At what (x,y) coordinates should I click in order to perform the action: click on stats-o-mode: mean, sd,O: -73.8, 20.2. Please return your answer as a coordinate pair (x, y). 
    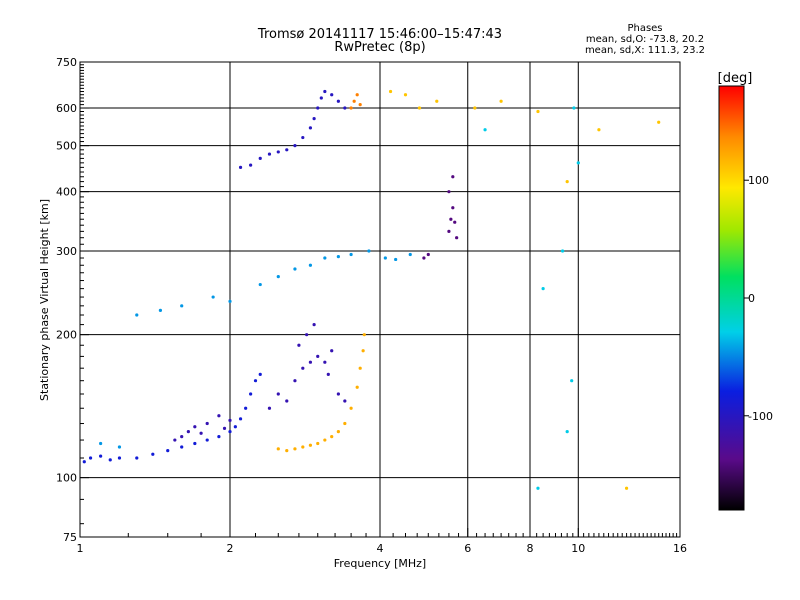
    Looking at the image, I should click on (645, 39).